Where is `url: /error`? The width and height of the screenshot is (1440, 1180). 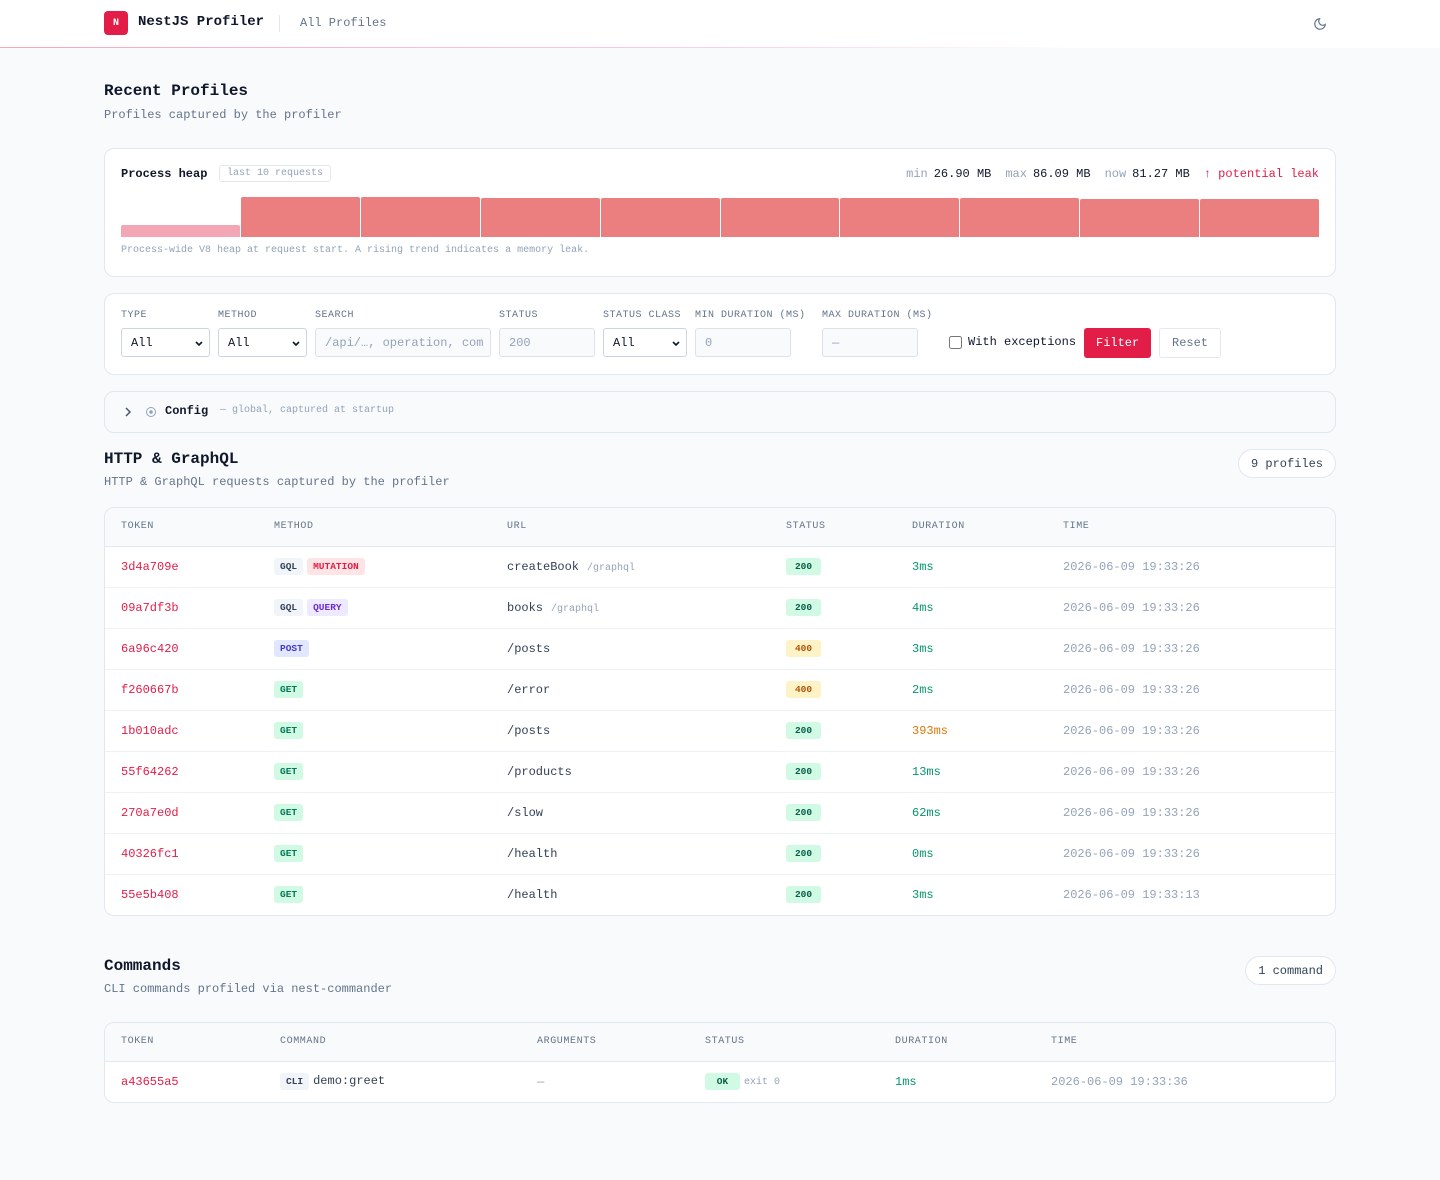
url: /error is located at coordinates (529, 689).